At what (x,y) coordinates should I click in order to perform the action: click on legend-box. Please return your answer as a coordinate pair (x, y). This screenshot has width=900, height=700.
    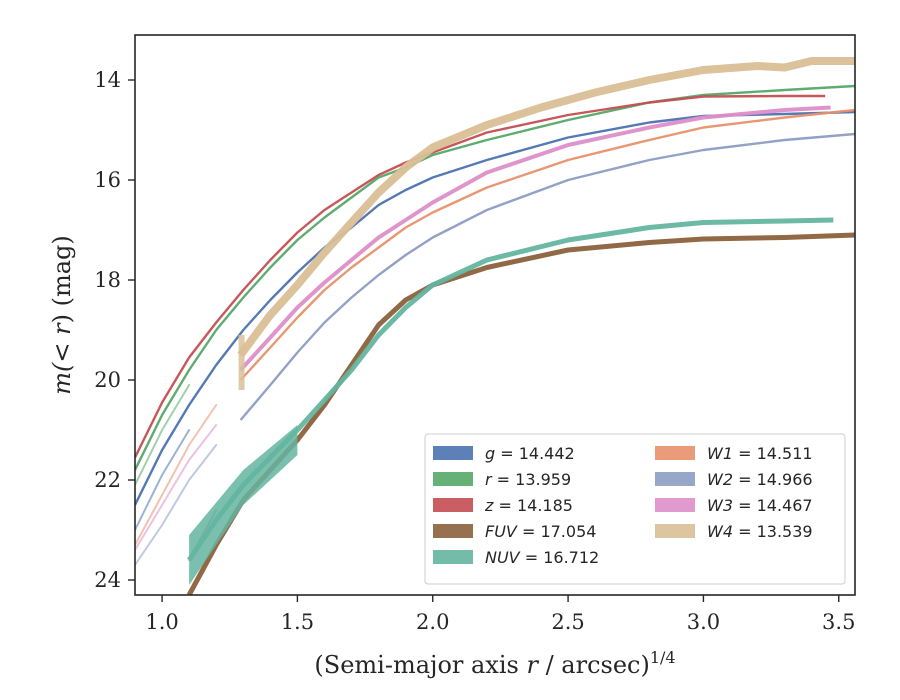
    Looking at the image, I should click on (635, 509).